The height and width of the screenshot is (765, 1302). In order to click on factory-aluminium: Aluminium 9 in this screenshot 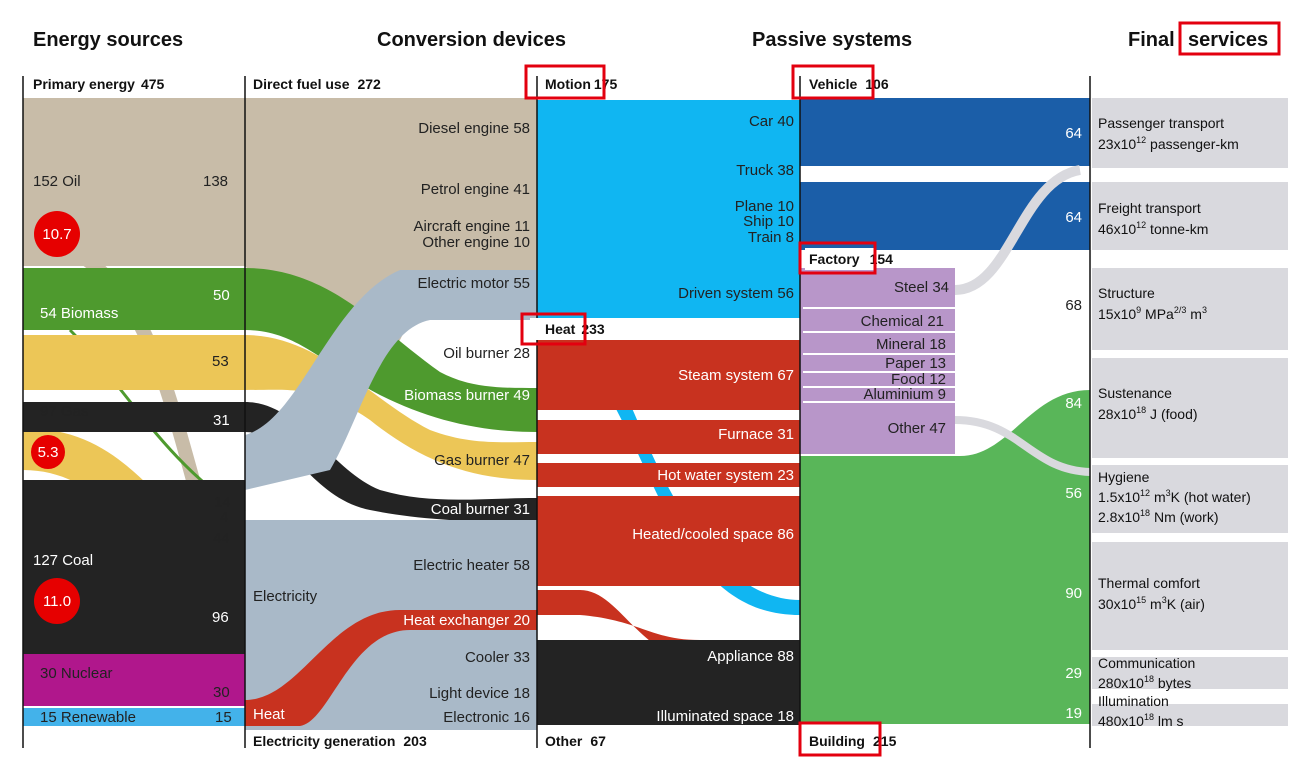, I will do `click(904, 394)`.